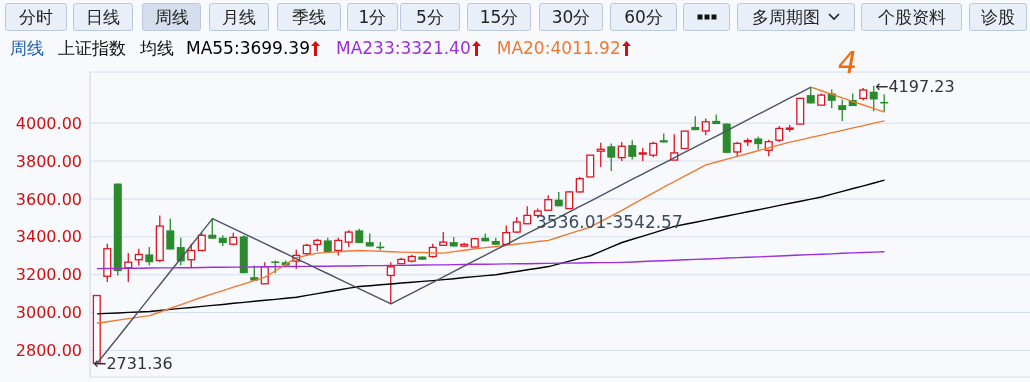 The width and height of the screenshot is (1030, 382). Describe the element at coordinates (48, 237) in the screenshot. I see `y-tick-label: 3400.00` at that location.